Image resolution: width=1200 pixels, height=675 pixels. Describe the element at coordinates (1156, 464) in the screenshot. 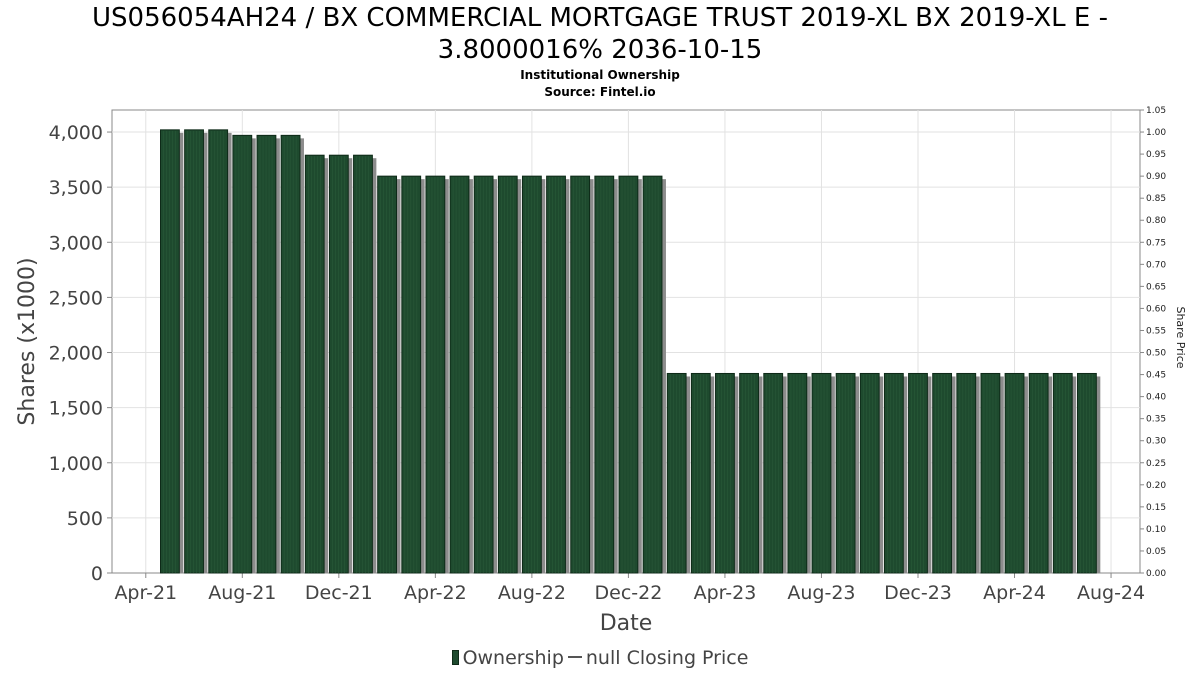

I see `y2-tick-label: 0.25` at that location.